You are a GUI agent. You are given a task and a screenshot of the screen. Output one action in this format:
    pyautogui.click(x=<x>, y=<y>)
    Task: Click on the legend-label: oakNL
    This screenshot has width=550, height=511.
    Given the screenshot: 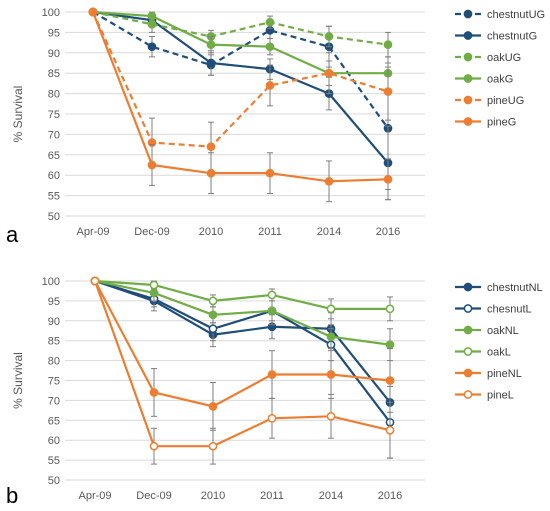 What is the action you would take?
    pyautogui.click(x=503, y=331)
    